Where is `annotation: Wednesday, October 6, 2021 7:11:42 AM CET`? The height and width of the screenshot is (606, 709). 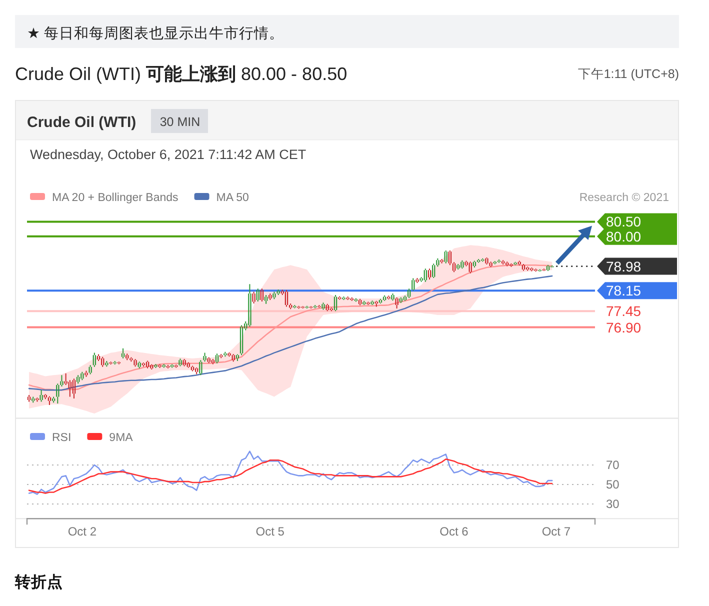
annotation: Wednesday, October 6, 2021 7:11:42 AM CET is located at coordinates (168, 154).